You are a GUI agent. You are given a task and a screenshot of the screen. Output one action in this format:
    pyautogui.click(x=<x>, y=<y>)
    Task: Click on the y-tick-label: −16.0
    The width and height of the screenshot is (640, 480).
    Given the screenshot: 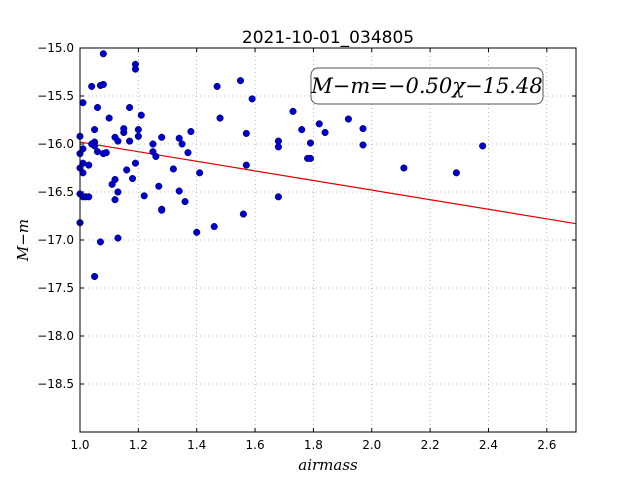 What is the action you would take?
    pyautogui.click(x=55, y=144)
    